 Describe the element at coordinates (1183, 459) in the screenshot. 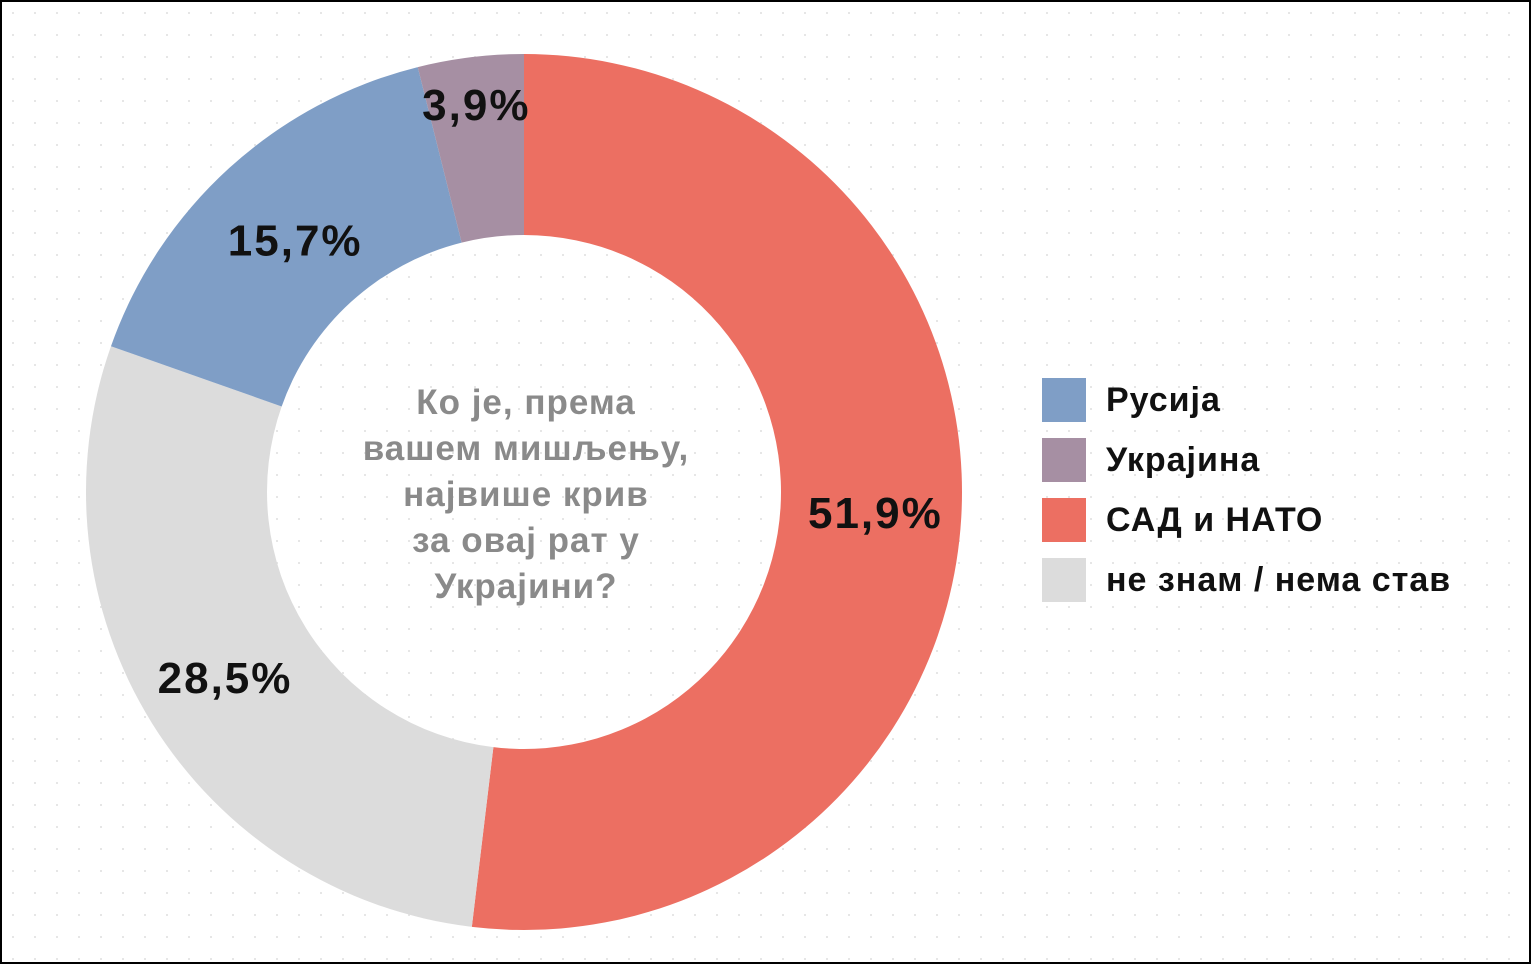

I see `legend-label: Украјина` at that location.